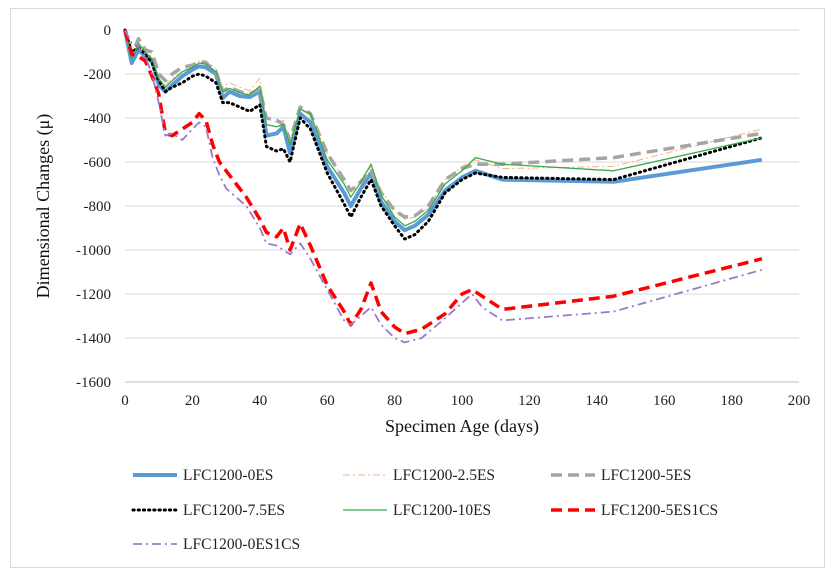 The height and width of the screenshot is (570, 826). What do you see at coordinates (327, 401) in the screenshot?
I see `x-tick-label: 60` at bounding box center [327, 401].